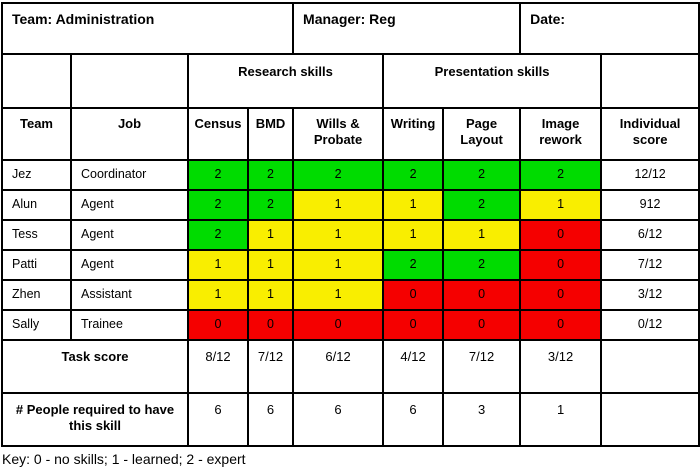 This screenshot has width=700, height=467. What do you see at coordinates (338, 134) in the screenshot?
I see `col-header-wills-probate: Wills & Probate` at bounding box center [338, 134].